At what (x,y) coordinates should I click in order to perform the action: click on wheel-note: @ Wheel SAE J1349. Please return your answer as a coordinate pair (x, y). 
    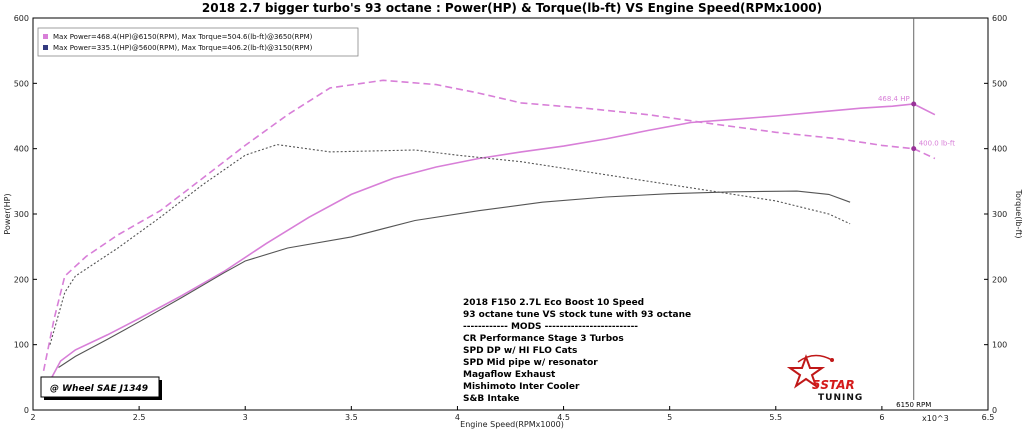
    Looking at the image, I should click on (101, 388).